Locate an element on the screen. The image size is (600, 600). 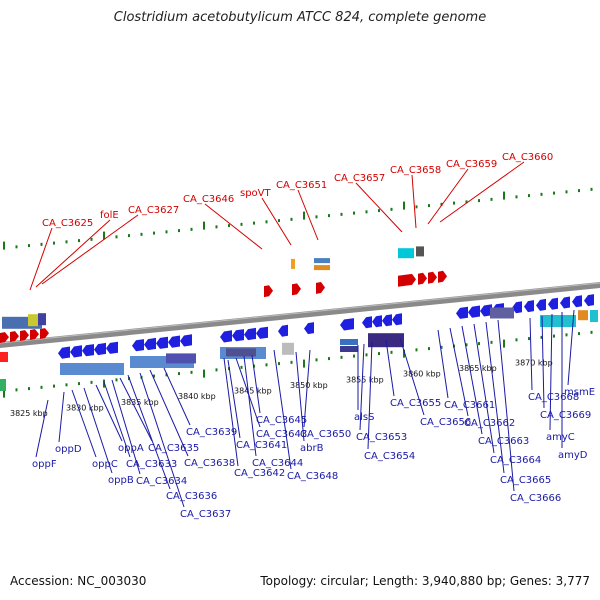
forward-gene-label: CA_C3659 is located at coordinates (471, 164).